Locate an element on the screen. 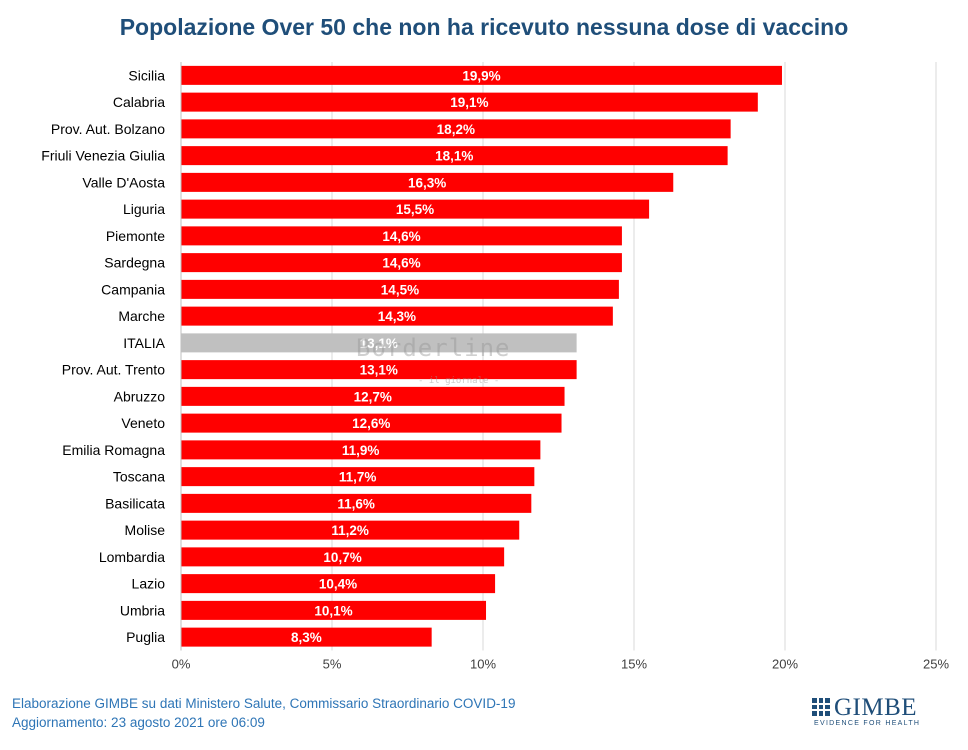 Image resolution: width=968 pixels, height=750 pixels. category-label: Prov. Aut. Bolzano is located at coordinates (108, 129).